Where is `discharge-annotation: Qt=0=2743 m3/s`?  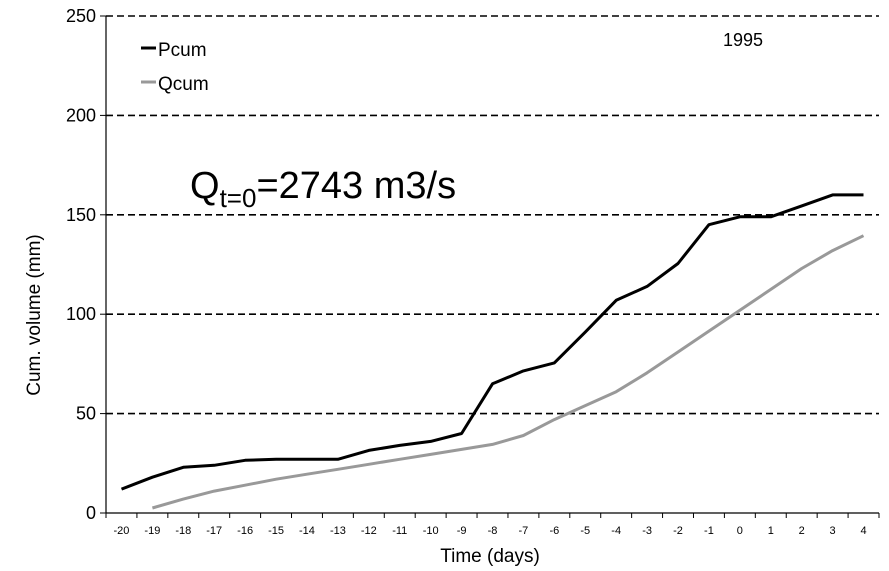
discharge-annotation: Qt=0=2743 m3/s is located at coordinates (323, 189).